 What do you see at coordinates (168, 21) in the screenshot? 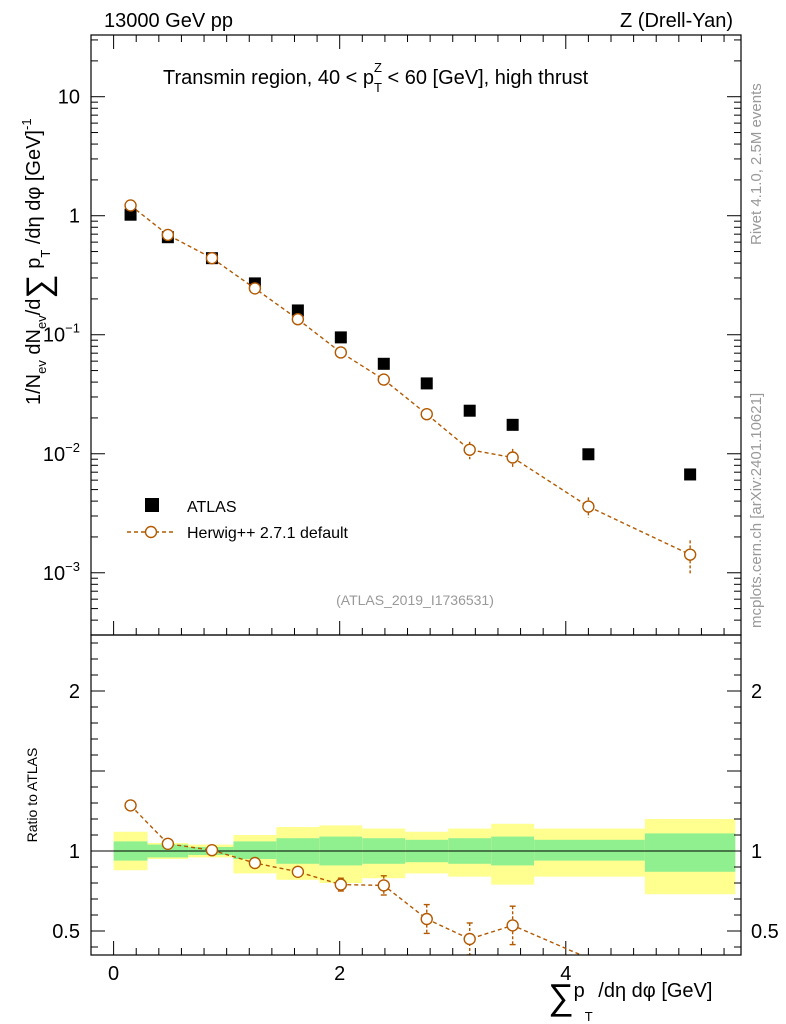
I see `energy-label: 13000 GeV pp` at bounding box center [168, 21].